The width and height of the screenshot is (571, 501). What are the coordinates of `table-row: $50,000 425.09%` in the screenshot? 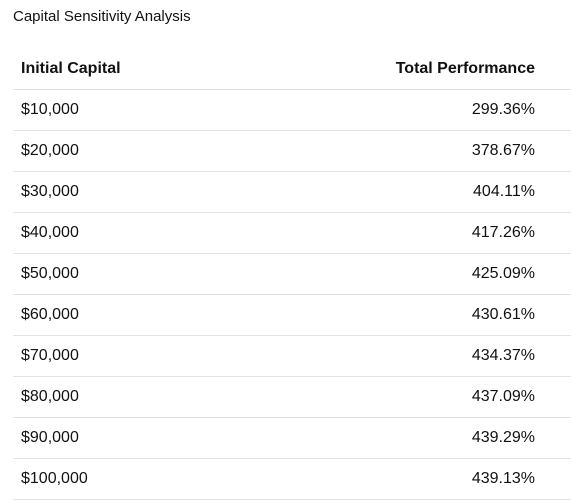 It's located at (292, 274).